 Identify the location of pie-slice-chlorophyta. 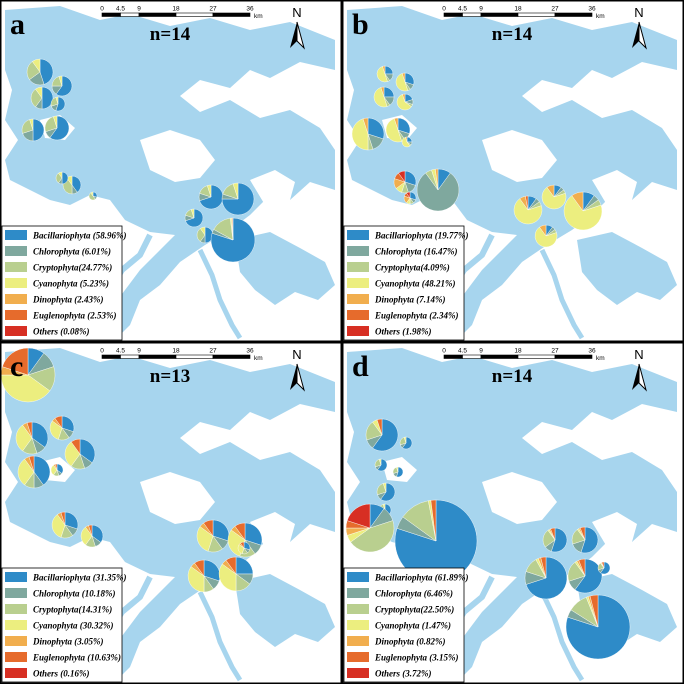
(438, 192).